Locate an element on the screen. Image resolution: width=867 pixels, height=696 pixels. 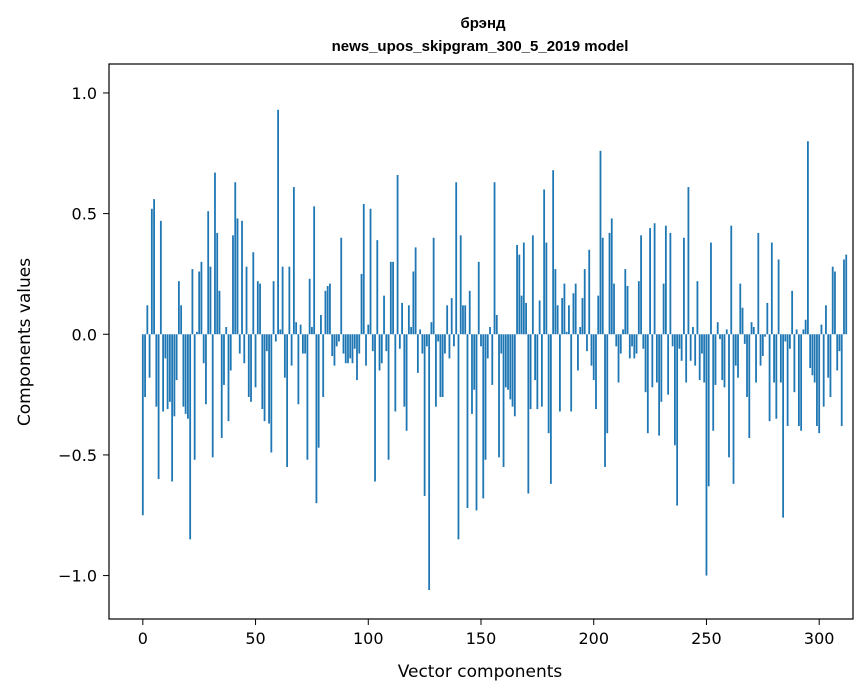
y-tick-label: 0.0 is located at coordinates (84, 334).